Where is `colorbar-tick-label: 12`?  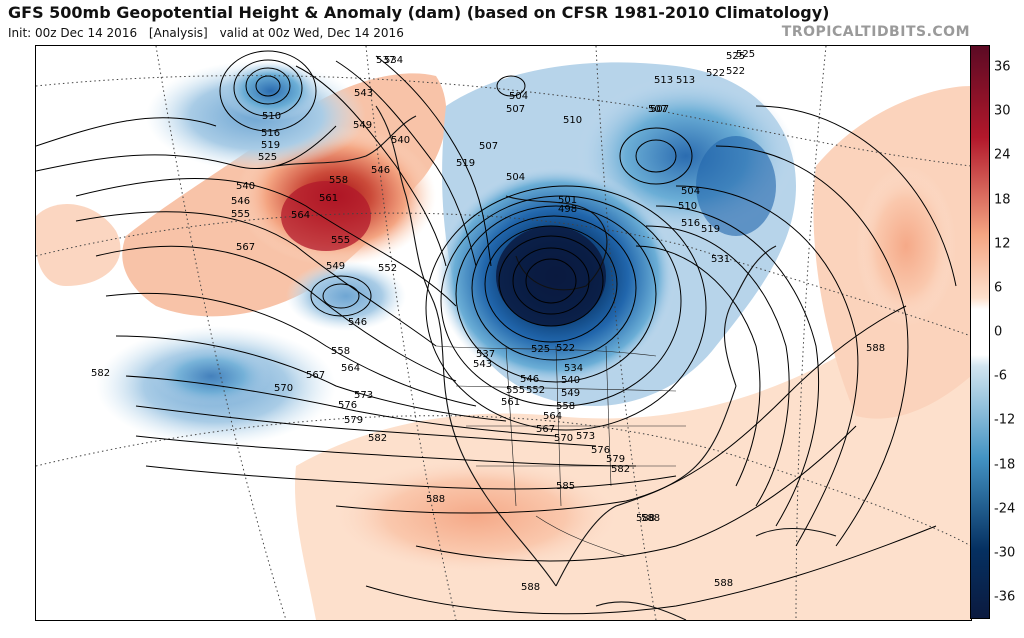 colorbar-tick-label: 12 is located at coordinates (1002, 244).